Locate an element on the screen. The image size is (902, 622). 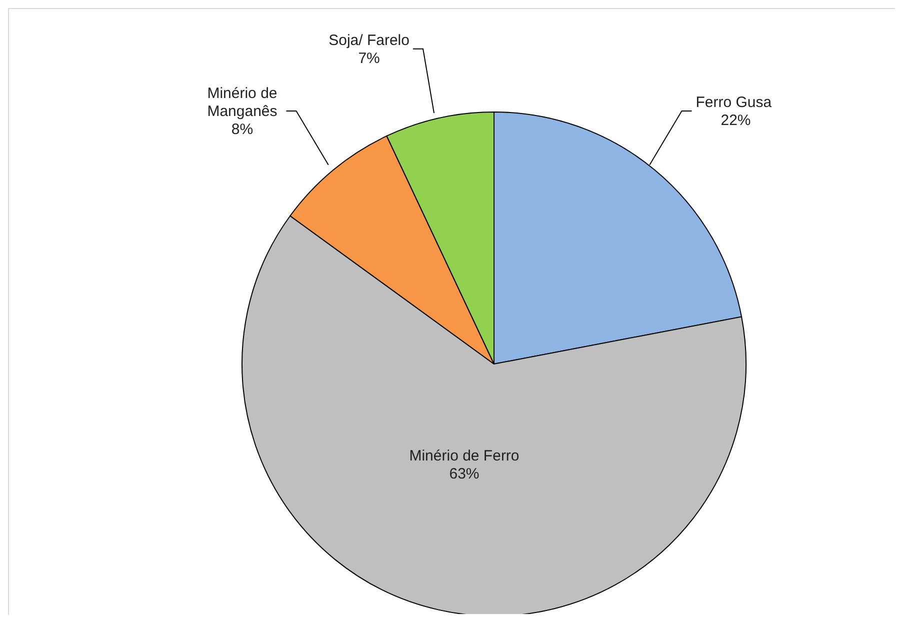
slice-label: Minério de Manganês is located at coordinates (242, 102).